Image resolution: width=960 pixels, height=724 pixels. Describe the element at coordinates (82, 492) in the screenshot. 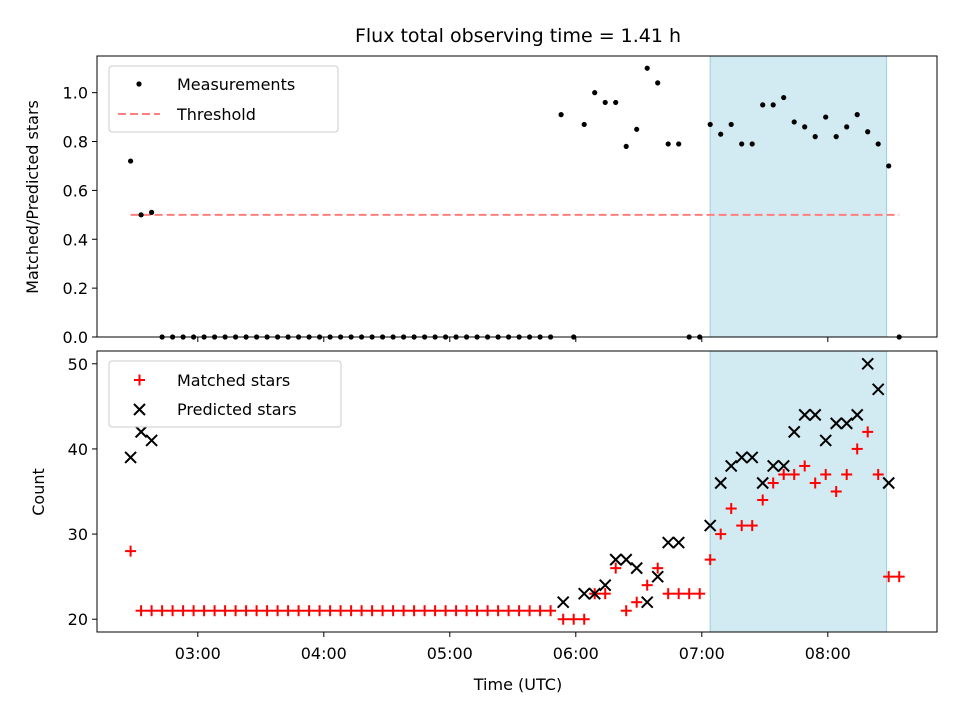

I see `bottom-y-axis: 20 30 40 50` at that location.